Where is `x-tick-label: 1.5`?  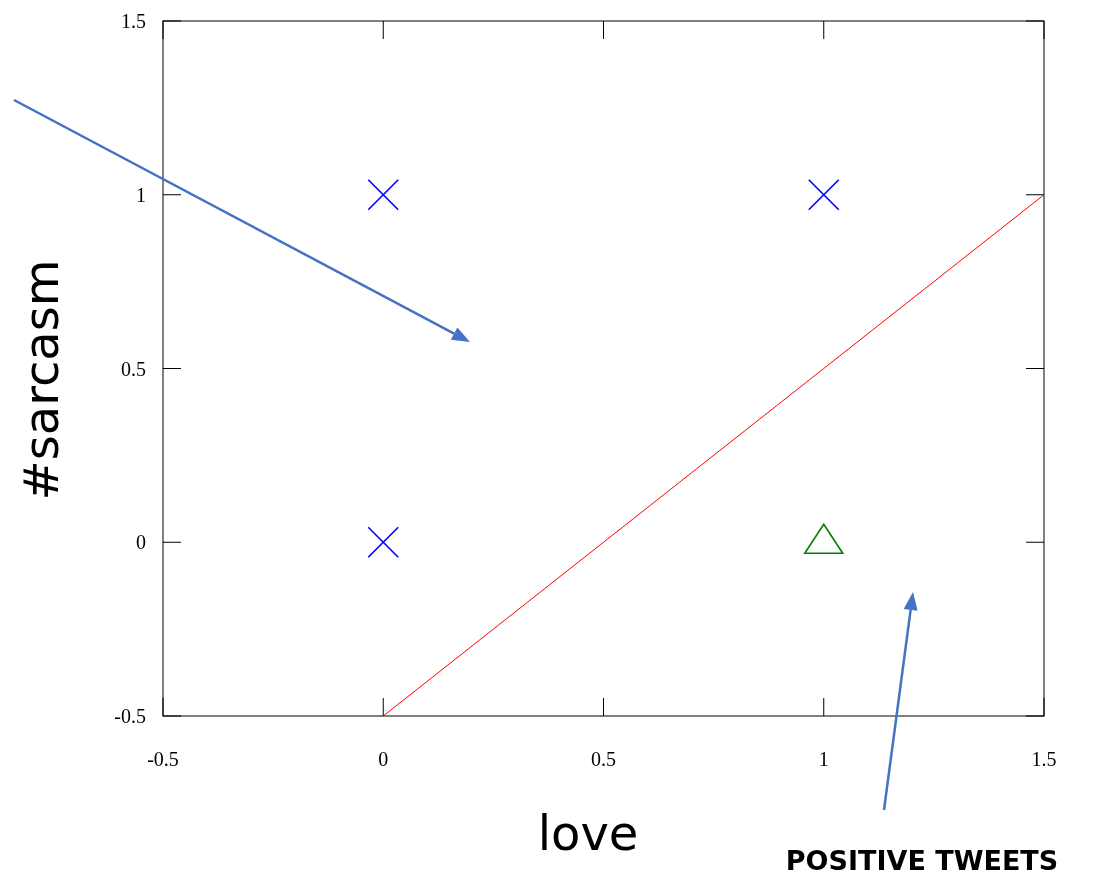
x-tick-label: 1.5 is located at coordinates (1044, 759).